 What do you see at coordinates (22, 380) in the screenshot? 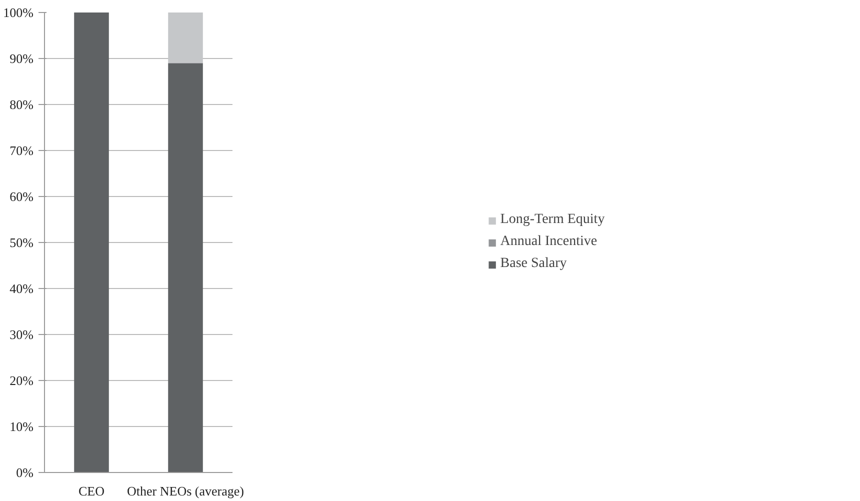
I see `y-tick-label: 20%` at bounding box center [22, 380].